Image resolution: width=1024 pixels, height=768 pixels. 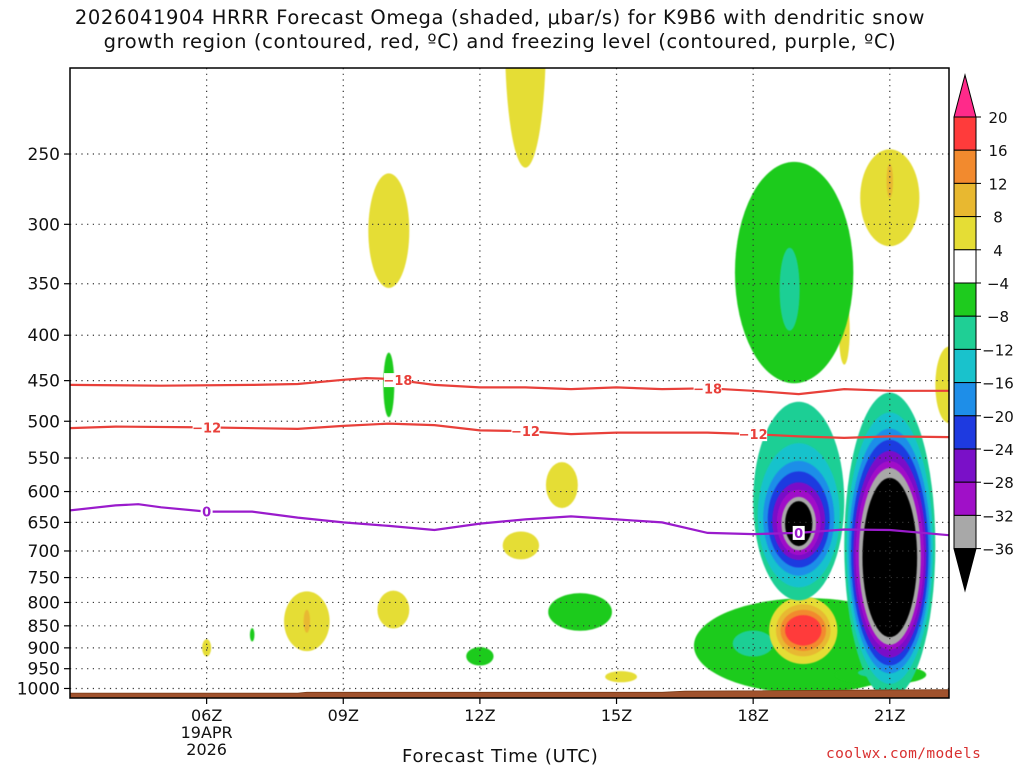 What do you see at coordinates (997, 184) in the screenshot?
I see `colorbar-label-2: 12` at bounding box center [997, 184].